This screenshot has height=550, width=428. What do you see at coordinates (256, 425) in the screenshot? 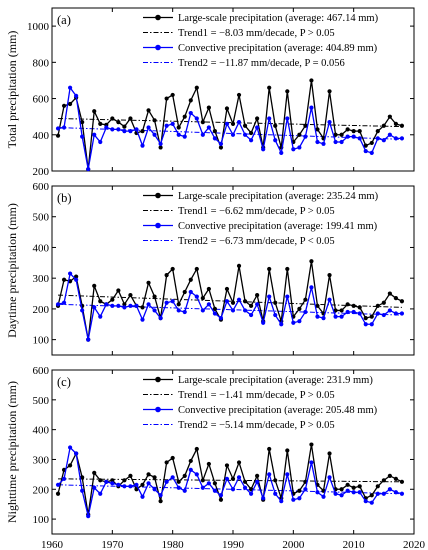
I see `legend-label: Trend2 = −5.14 mm/decade, P > 0.05` at bounding box center [256, 425].